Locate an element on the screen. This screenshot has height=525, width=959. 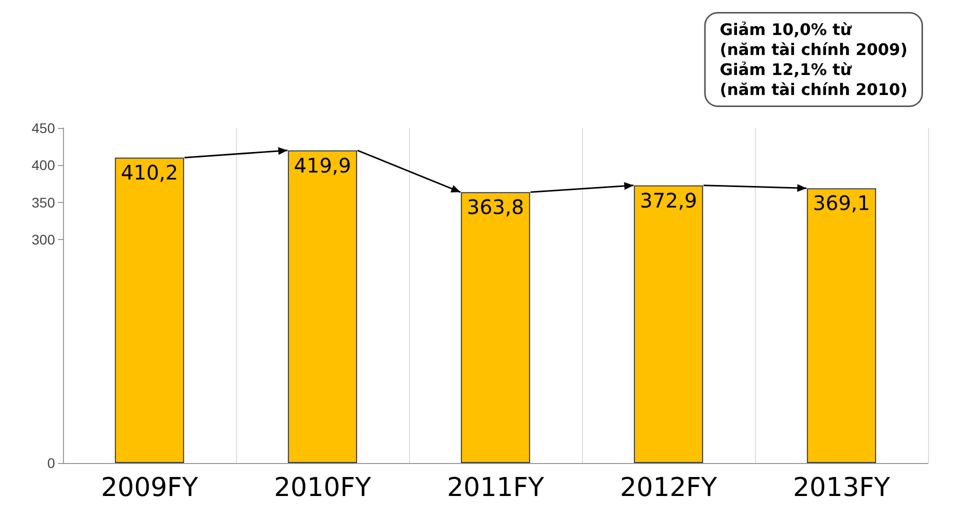
y-tick-label: 450 is located at coordinates (44, 128).